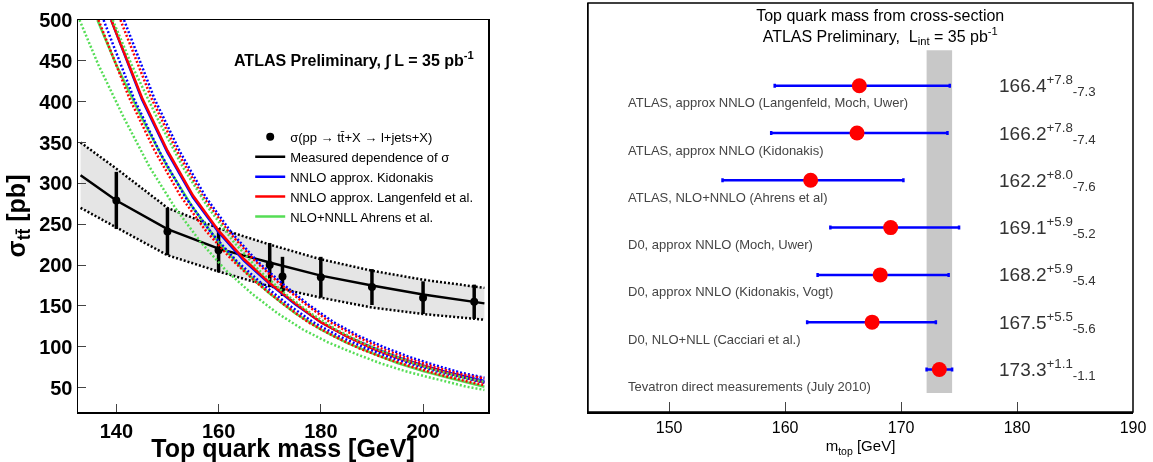 The height and width of the screenshot is (462, 1153). What do you see at coordinates (56, 60) in the screenshot?
I see `y-tick-label: 450` at bounding box center [56, 60].